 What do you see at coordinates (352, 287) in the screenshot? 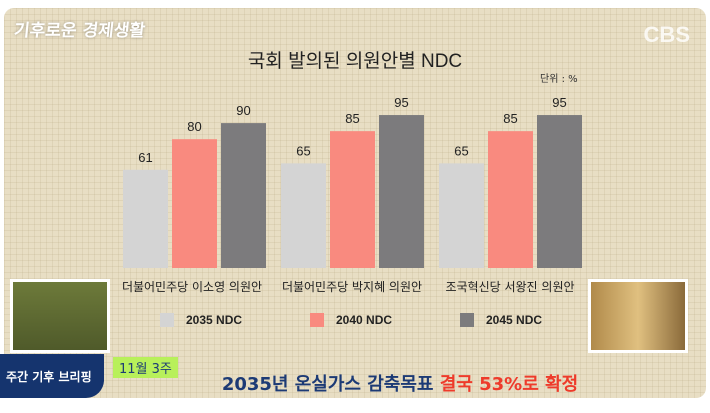
I see `category-label: 더불어민주당 박지혜 의원안` at bounding box center [352, 287].